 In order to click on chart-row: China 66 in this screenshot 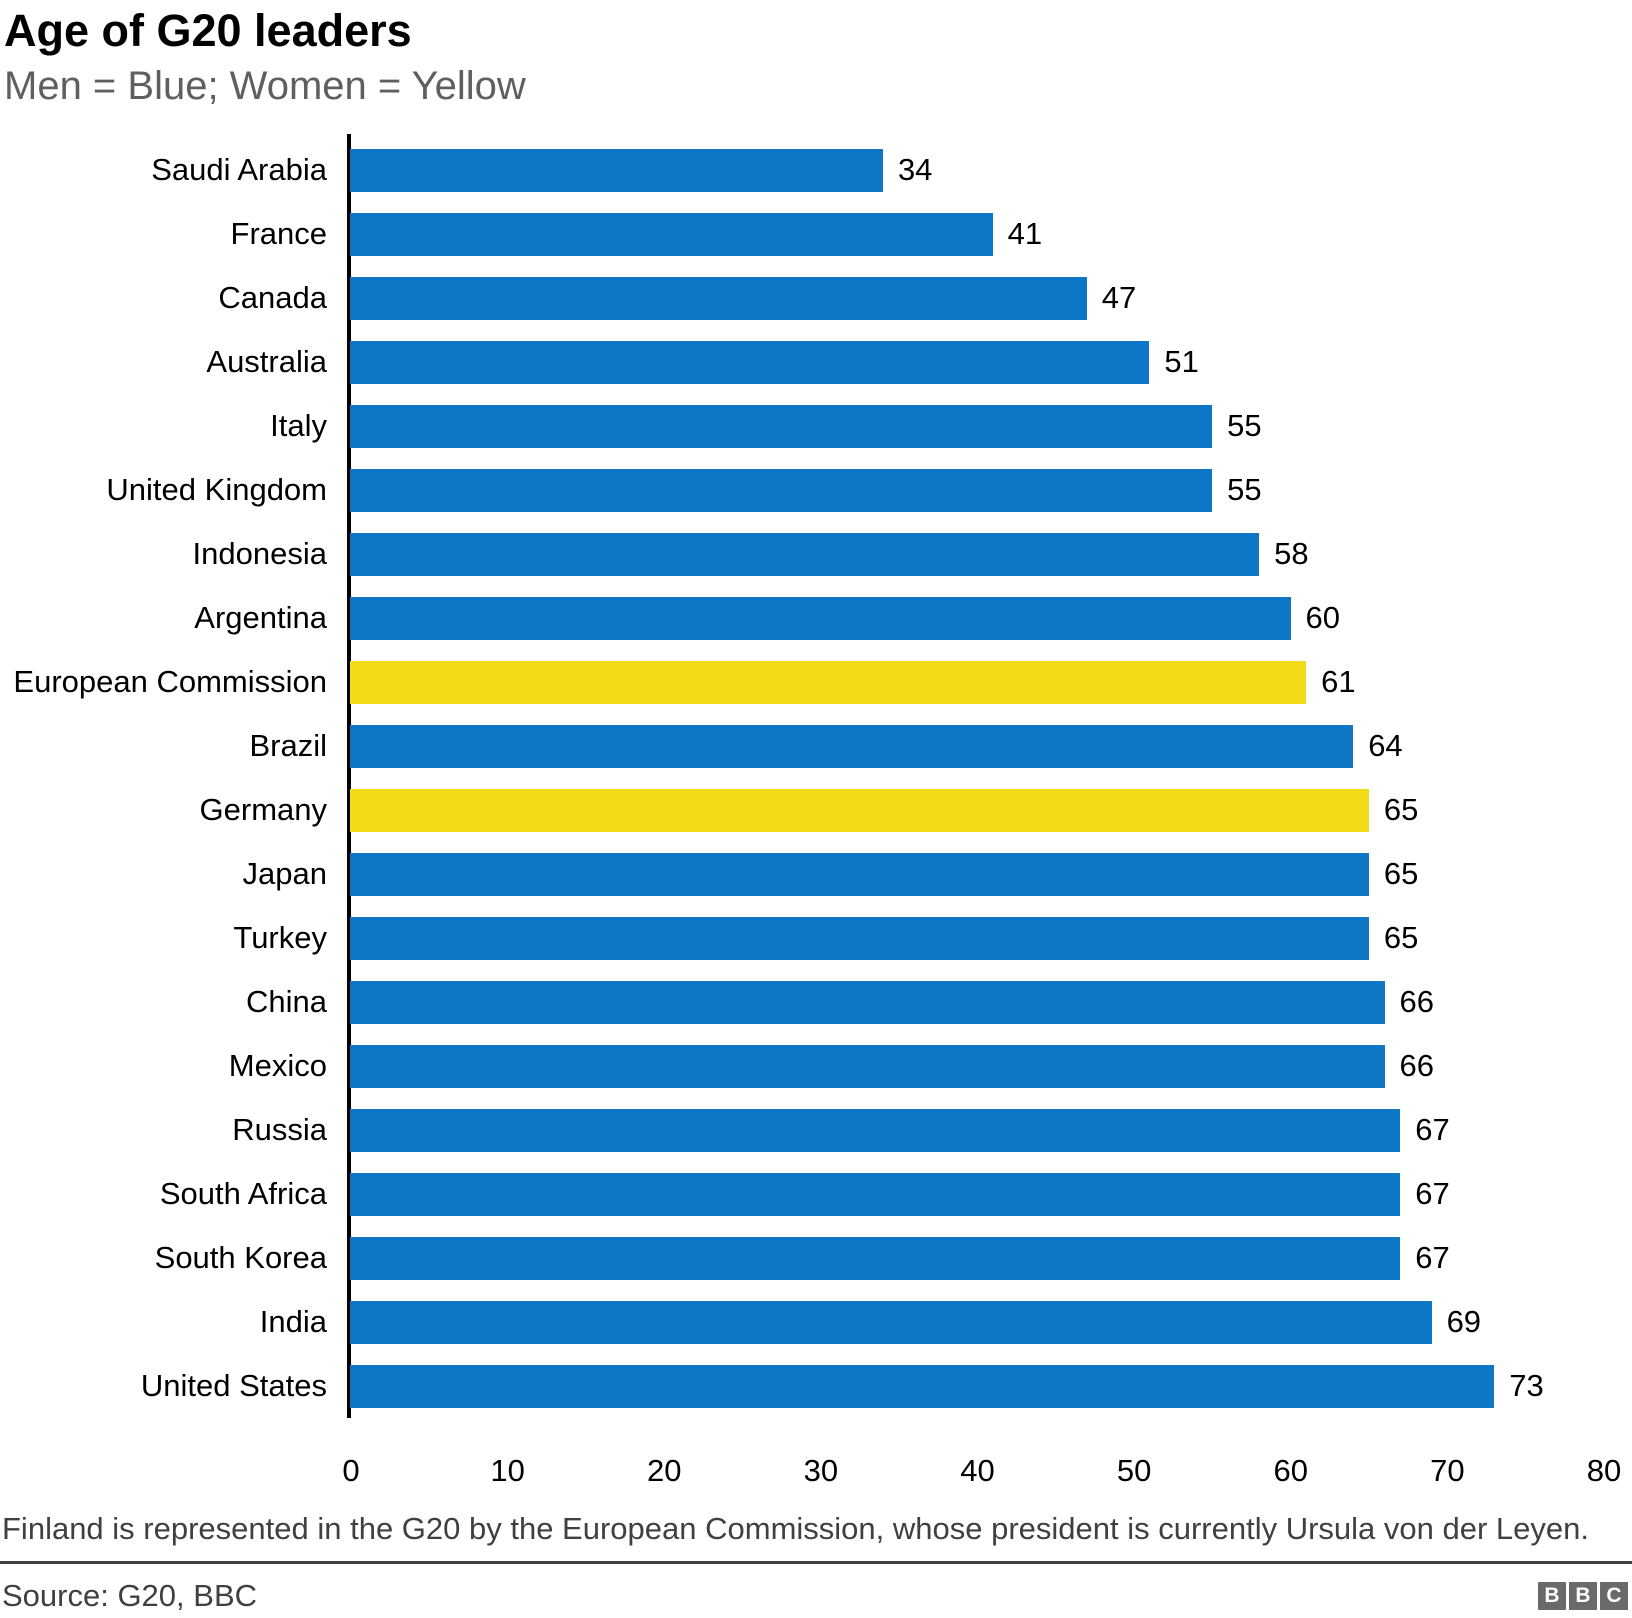, I will do `click(802, 1002)`.